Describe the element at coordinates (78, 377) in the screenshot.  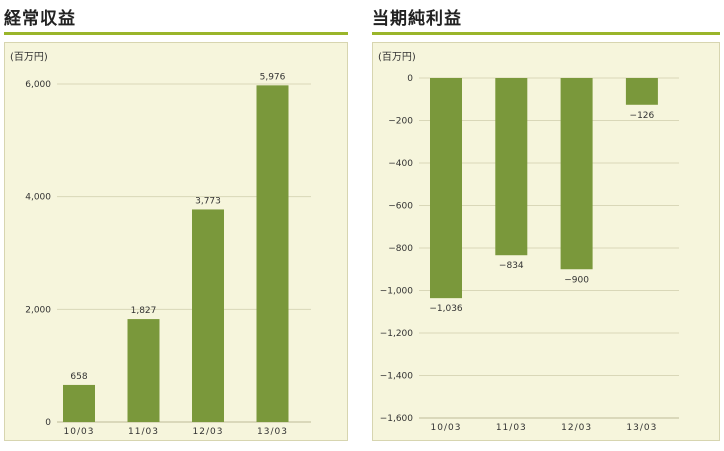
I see `bar-value-label: 658` at that location.